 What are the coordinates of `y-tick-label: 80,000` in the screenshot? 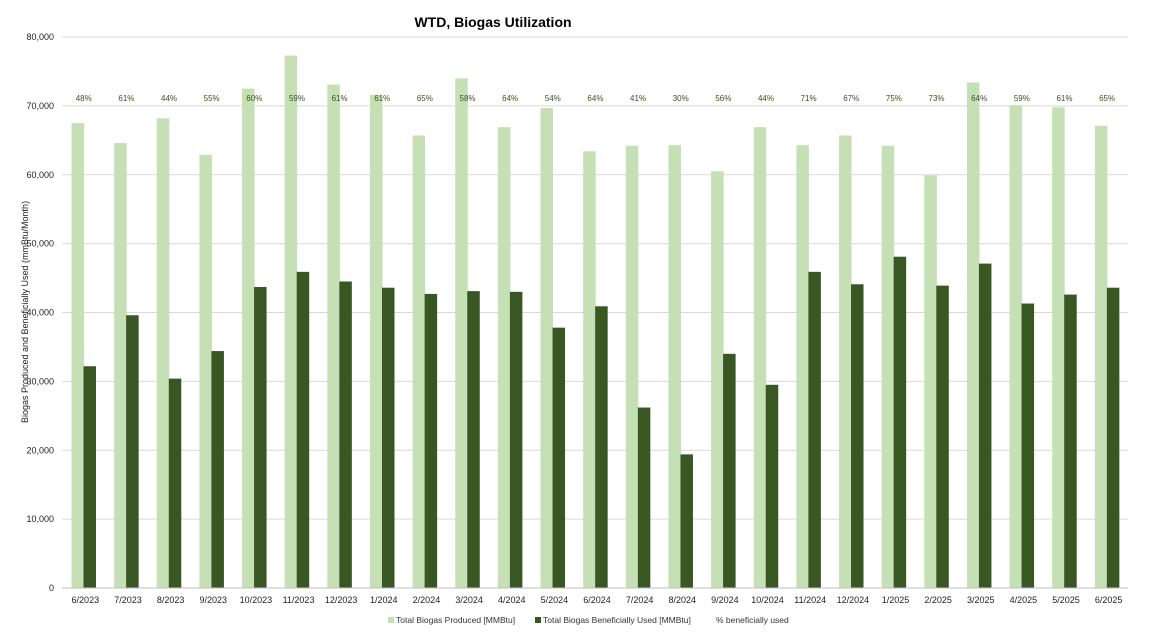 It's located at (40, 37).